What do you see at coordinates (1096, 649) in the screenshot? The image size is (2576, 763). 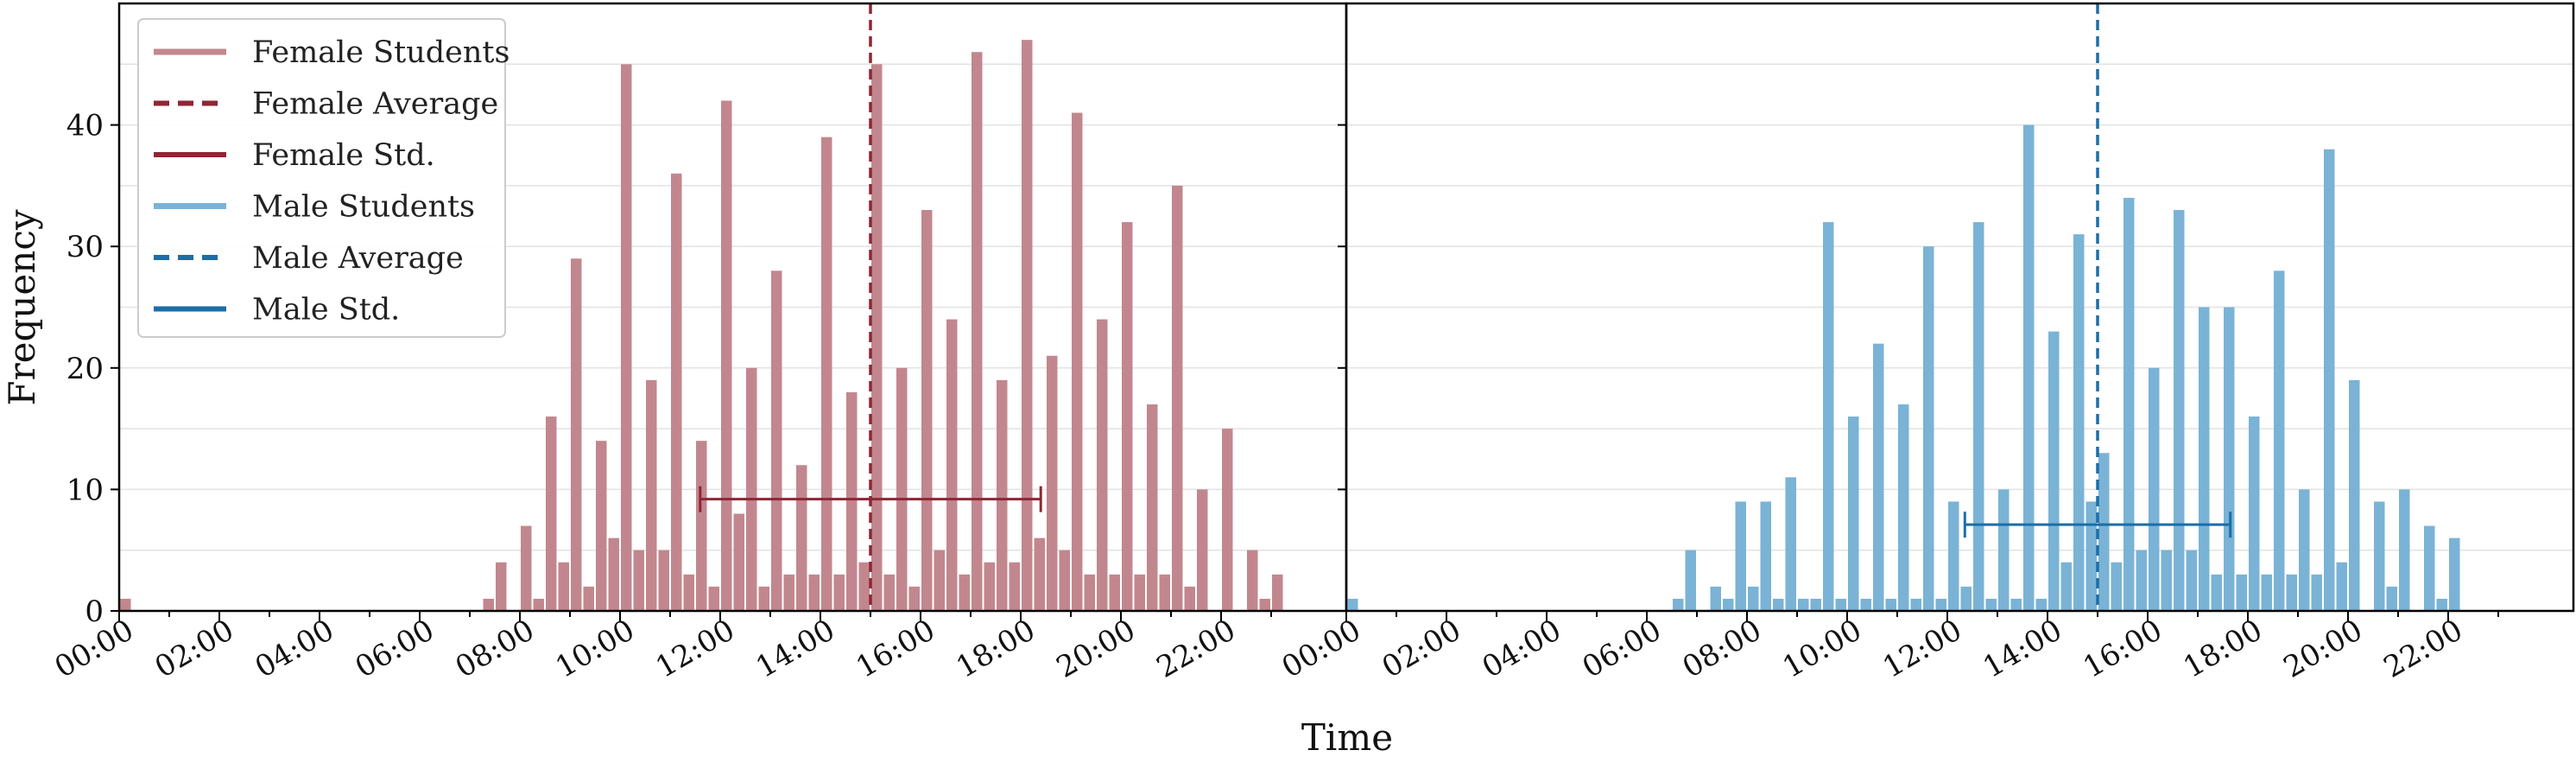 I see `female-x-tick-label: 20:00` at bounding box center [1096, 649].